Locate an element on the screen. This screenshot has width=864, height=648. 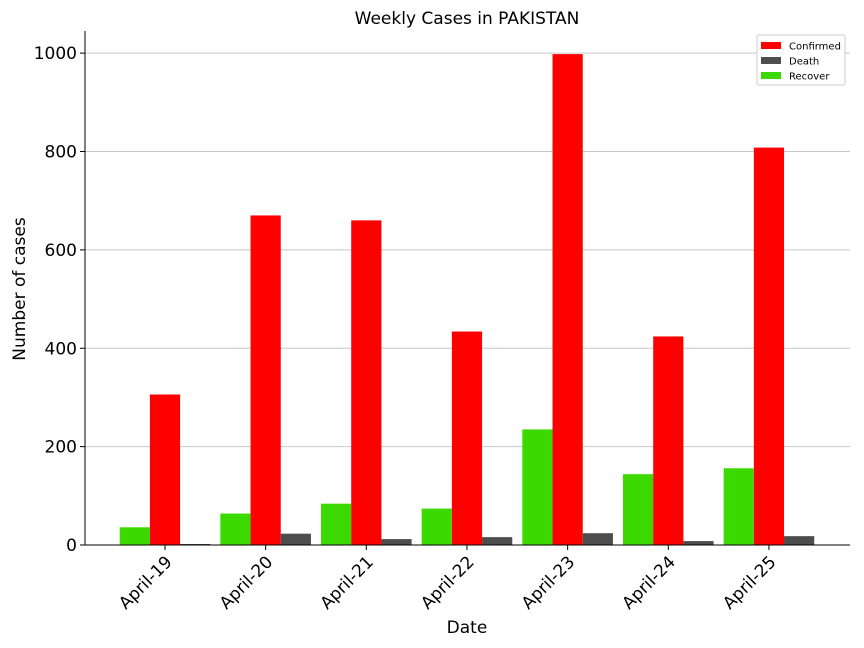
y-tick-label: 600 is located at coordinates (61, 251).